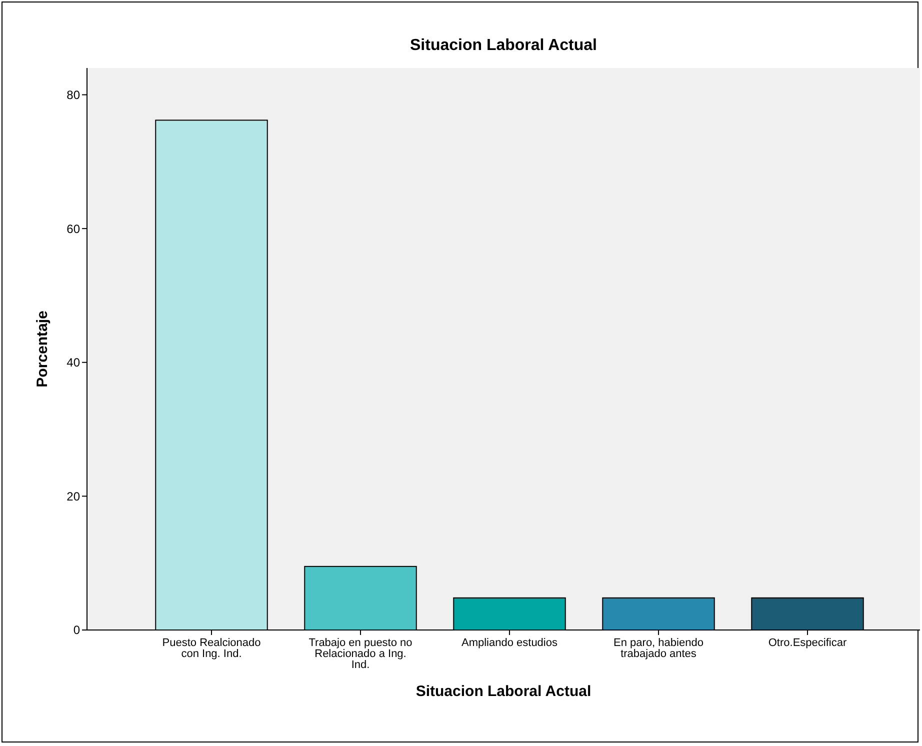 The height and width of the screenshot is (746, 922). What do you see at coordinates (503, 45) in the screenshot?
I see `chart-title: Situacion Laboral Actual` at bounding box center [503, 45].